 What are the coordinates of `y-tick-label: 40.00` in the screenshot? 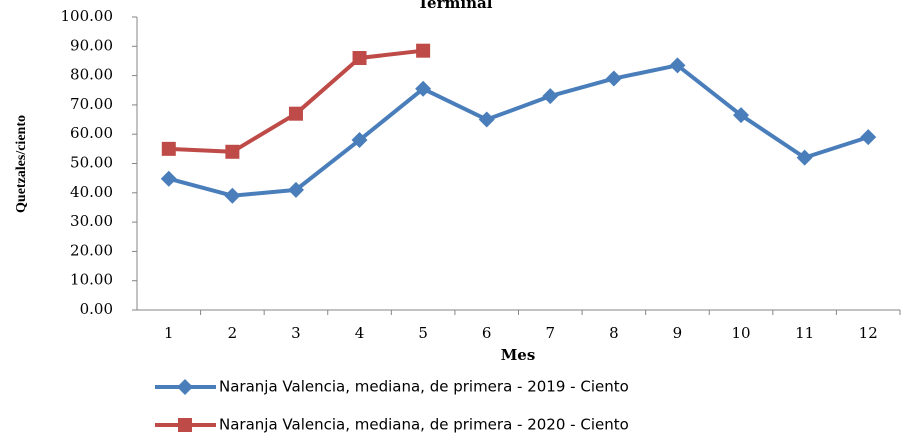 It's located at (91, 192).